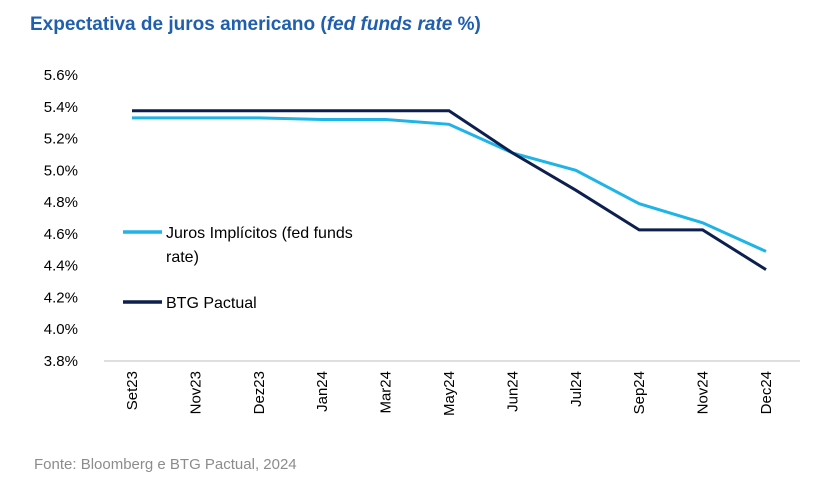  I want to click on x-tick-label: Jul24, so click(576, 389).